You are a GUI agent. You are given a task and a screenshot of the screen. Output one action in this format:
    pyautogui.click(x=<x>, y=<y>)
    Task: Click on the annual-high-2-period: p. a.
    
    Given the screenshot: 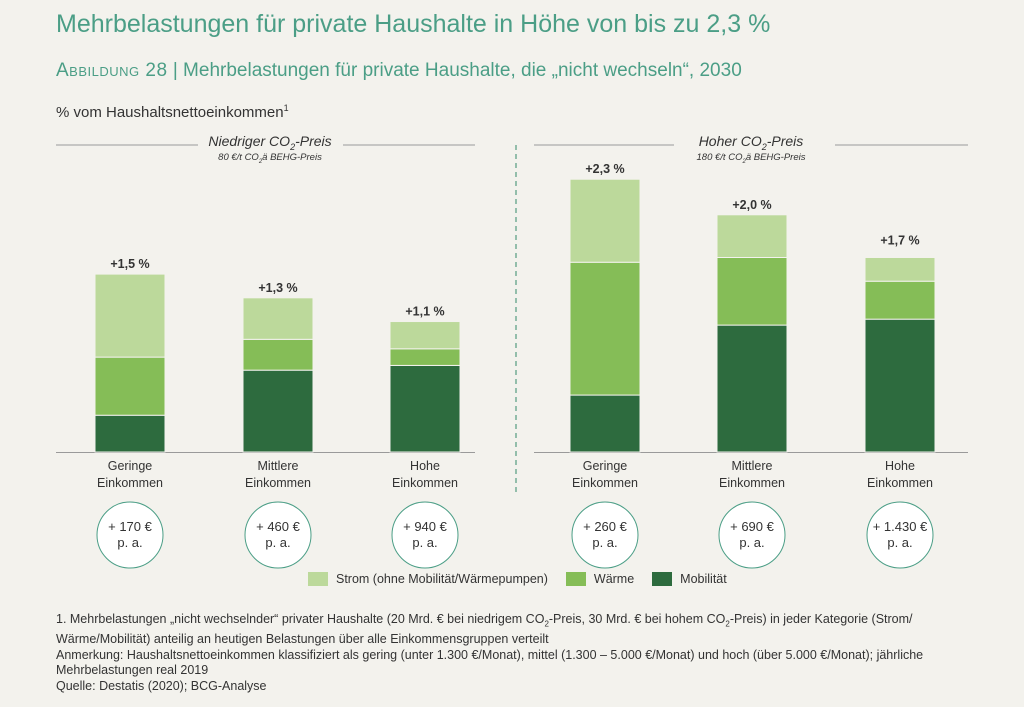 What is the action you would take?
    pyautogui.click(x=899, y=542)
    